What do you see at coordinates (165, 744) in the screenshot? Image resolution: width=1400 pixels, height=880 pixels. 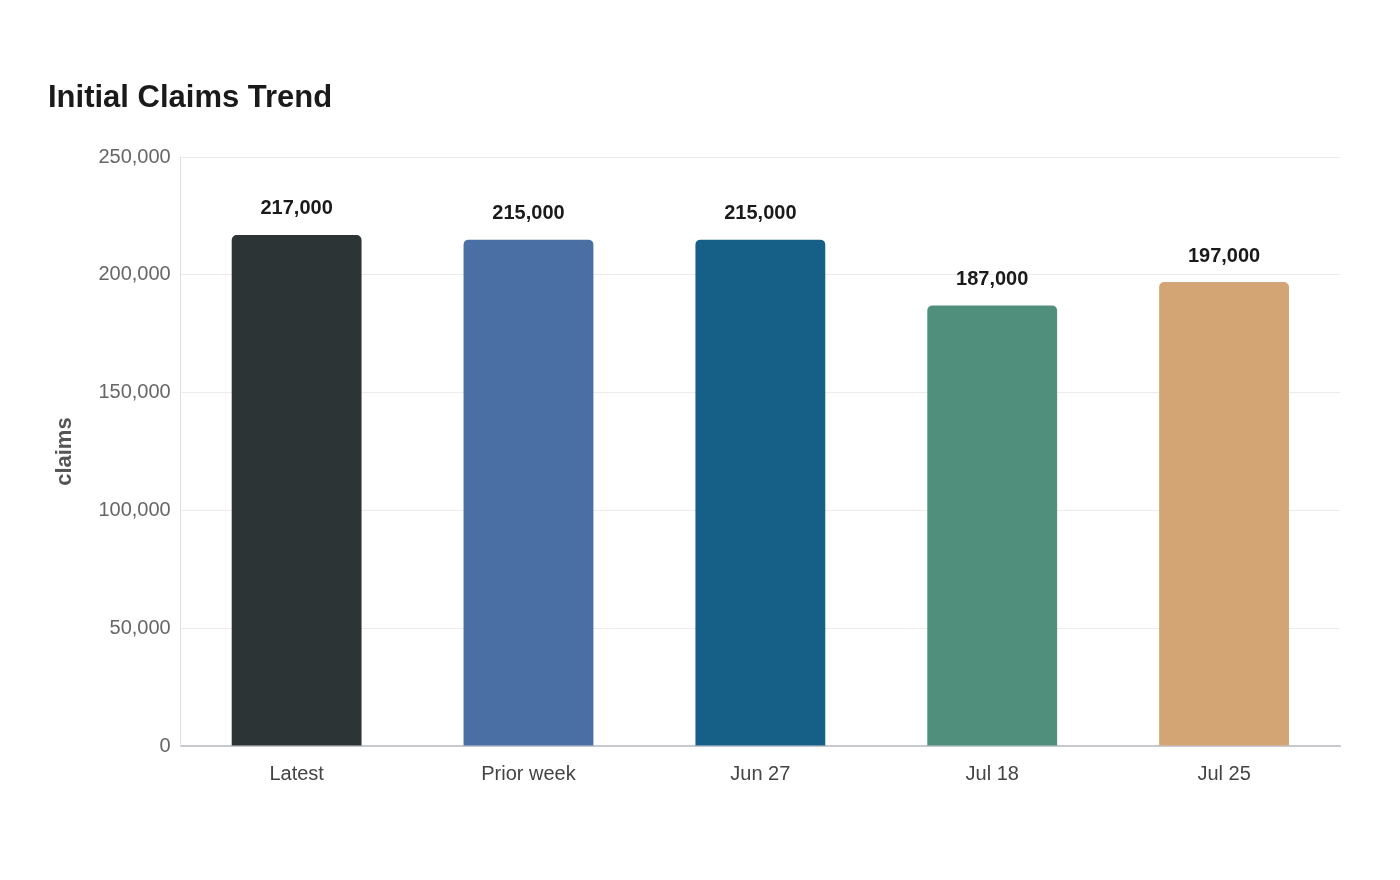 I see `y-tick-label: 0` at bounding box center [165, 744].